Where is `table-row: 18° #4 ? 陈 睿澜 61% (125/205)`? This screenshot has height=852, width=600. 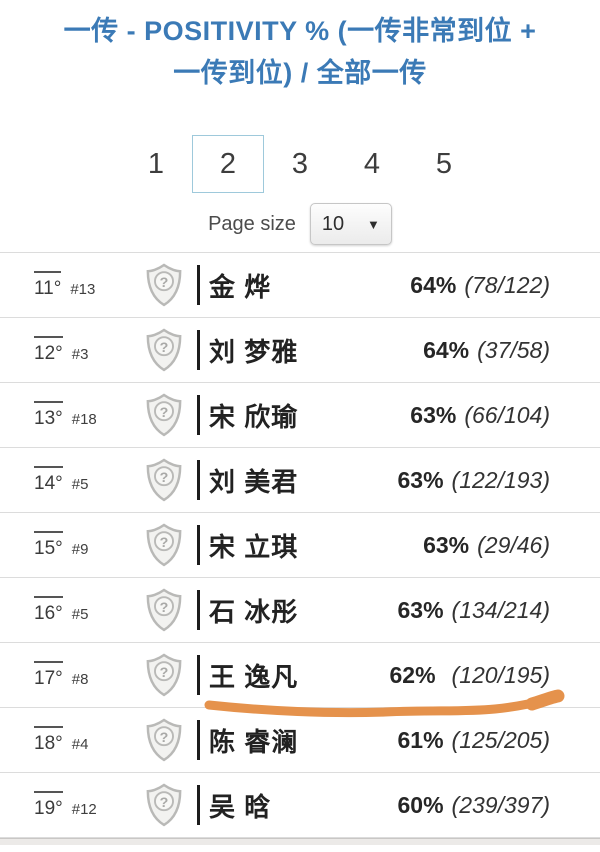
table-row: 18° #4 ? 陈 睿澜 61% (125/205) is located at coordinates (300, 740).